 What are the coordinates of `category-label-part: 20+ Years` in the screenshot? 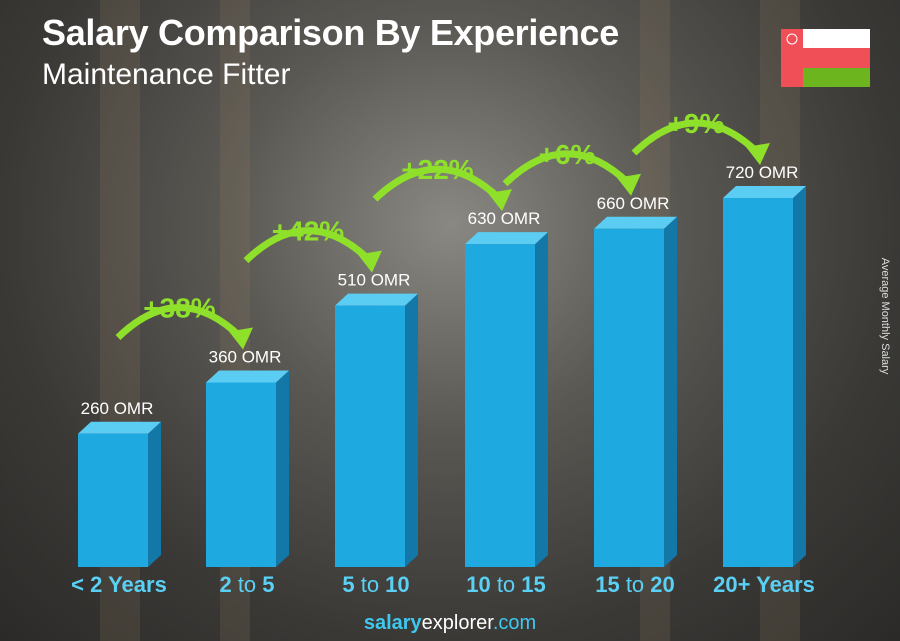 It's located at (764, 584).